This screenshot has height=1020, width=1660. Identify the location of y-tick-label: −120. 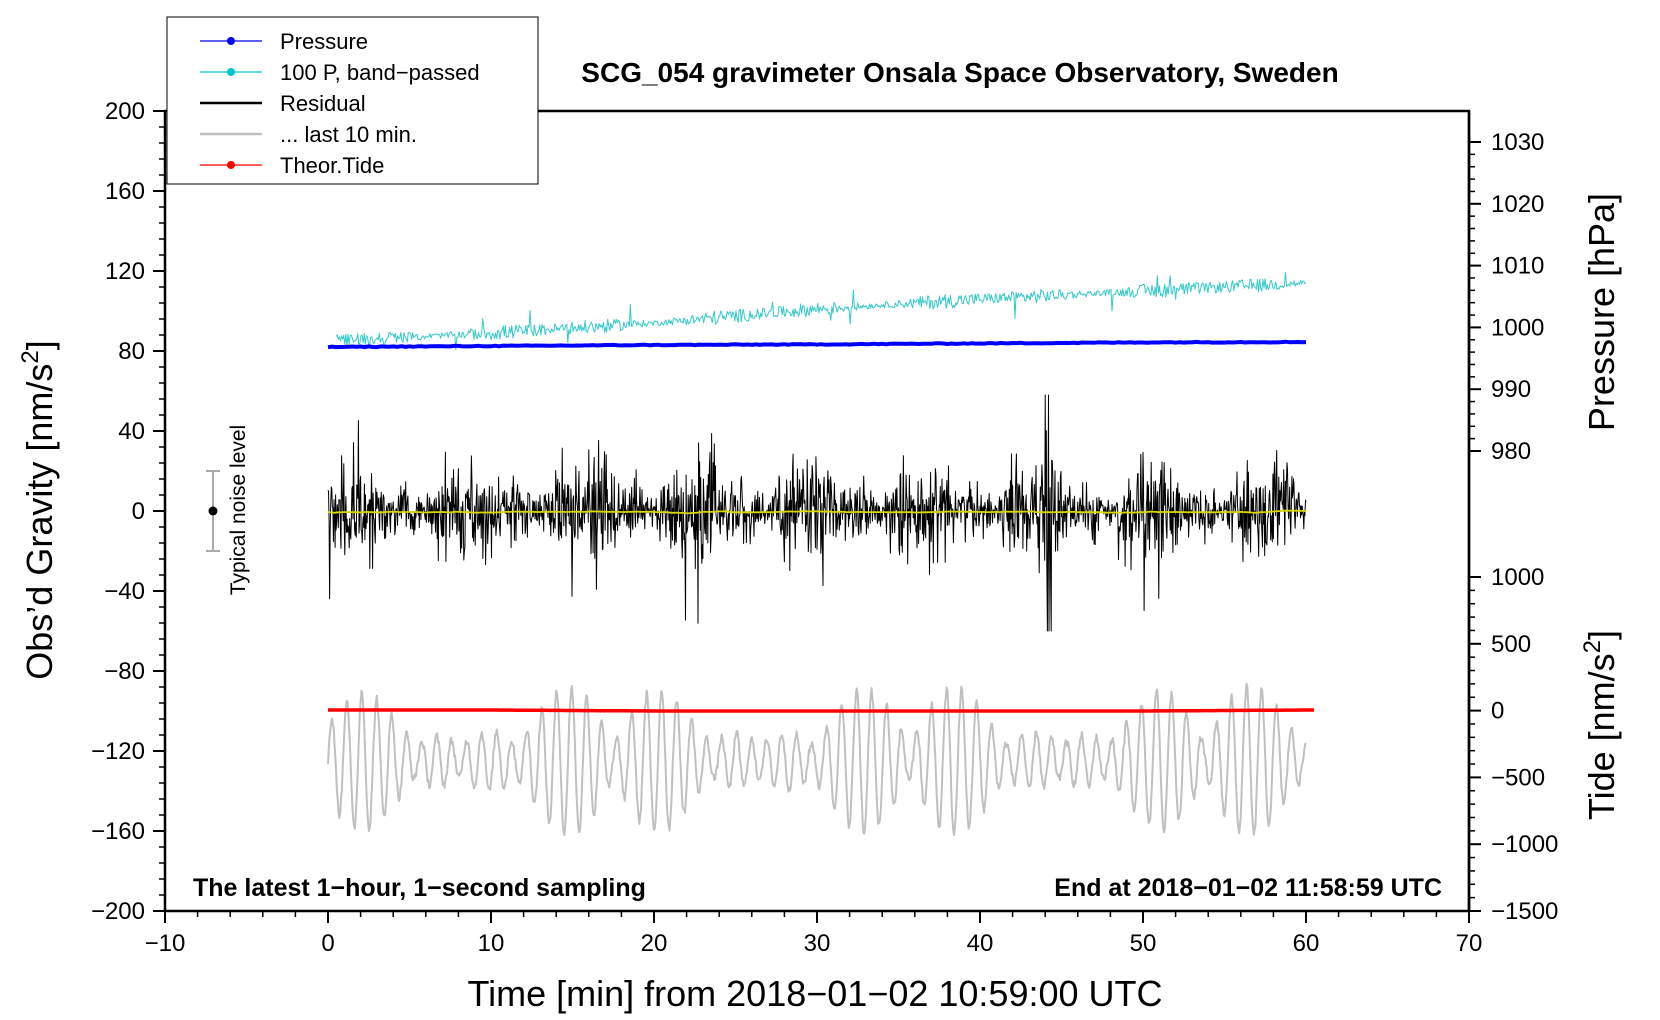
(118, 751).